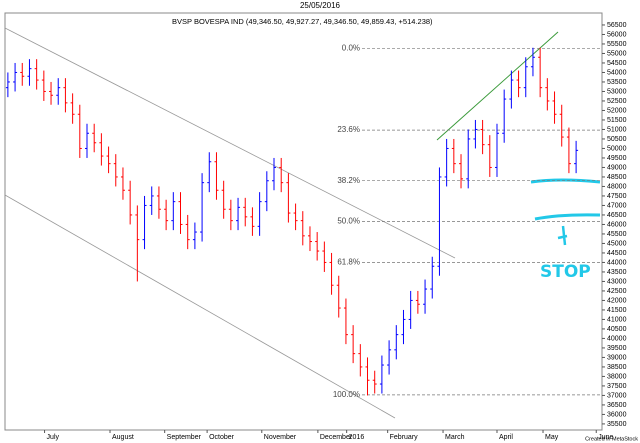  Describe the element at coordinates (617, 424) in the screenshot. I see `y-tick-label: 35500` at that location.